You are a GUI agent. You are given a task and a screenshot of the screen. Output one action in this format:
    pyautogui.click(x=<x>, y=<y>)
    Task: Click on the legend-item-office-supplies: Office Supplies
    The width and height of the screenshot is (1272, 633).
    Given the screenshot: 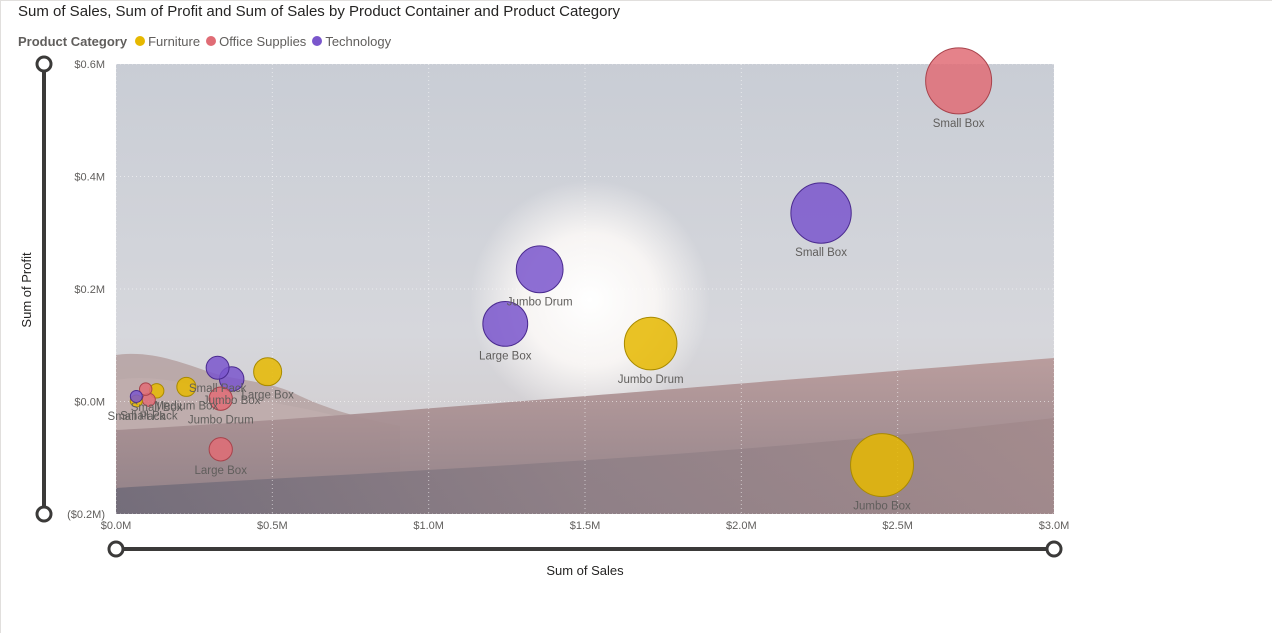 What is the action you would take?
    pyautogui.click(x=256, y=41)
    